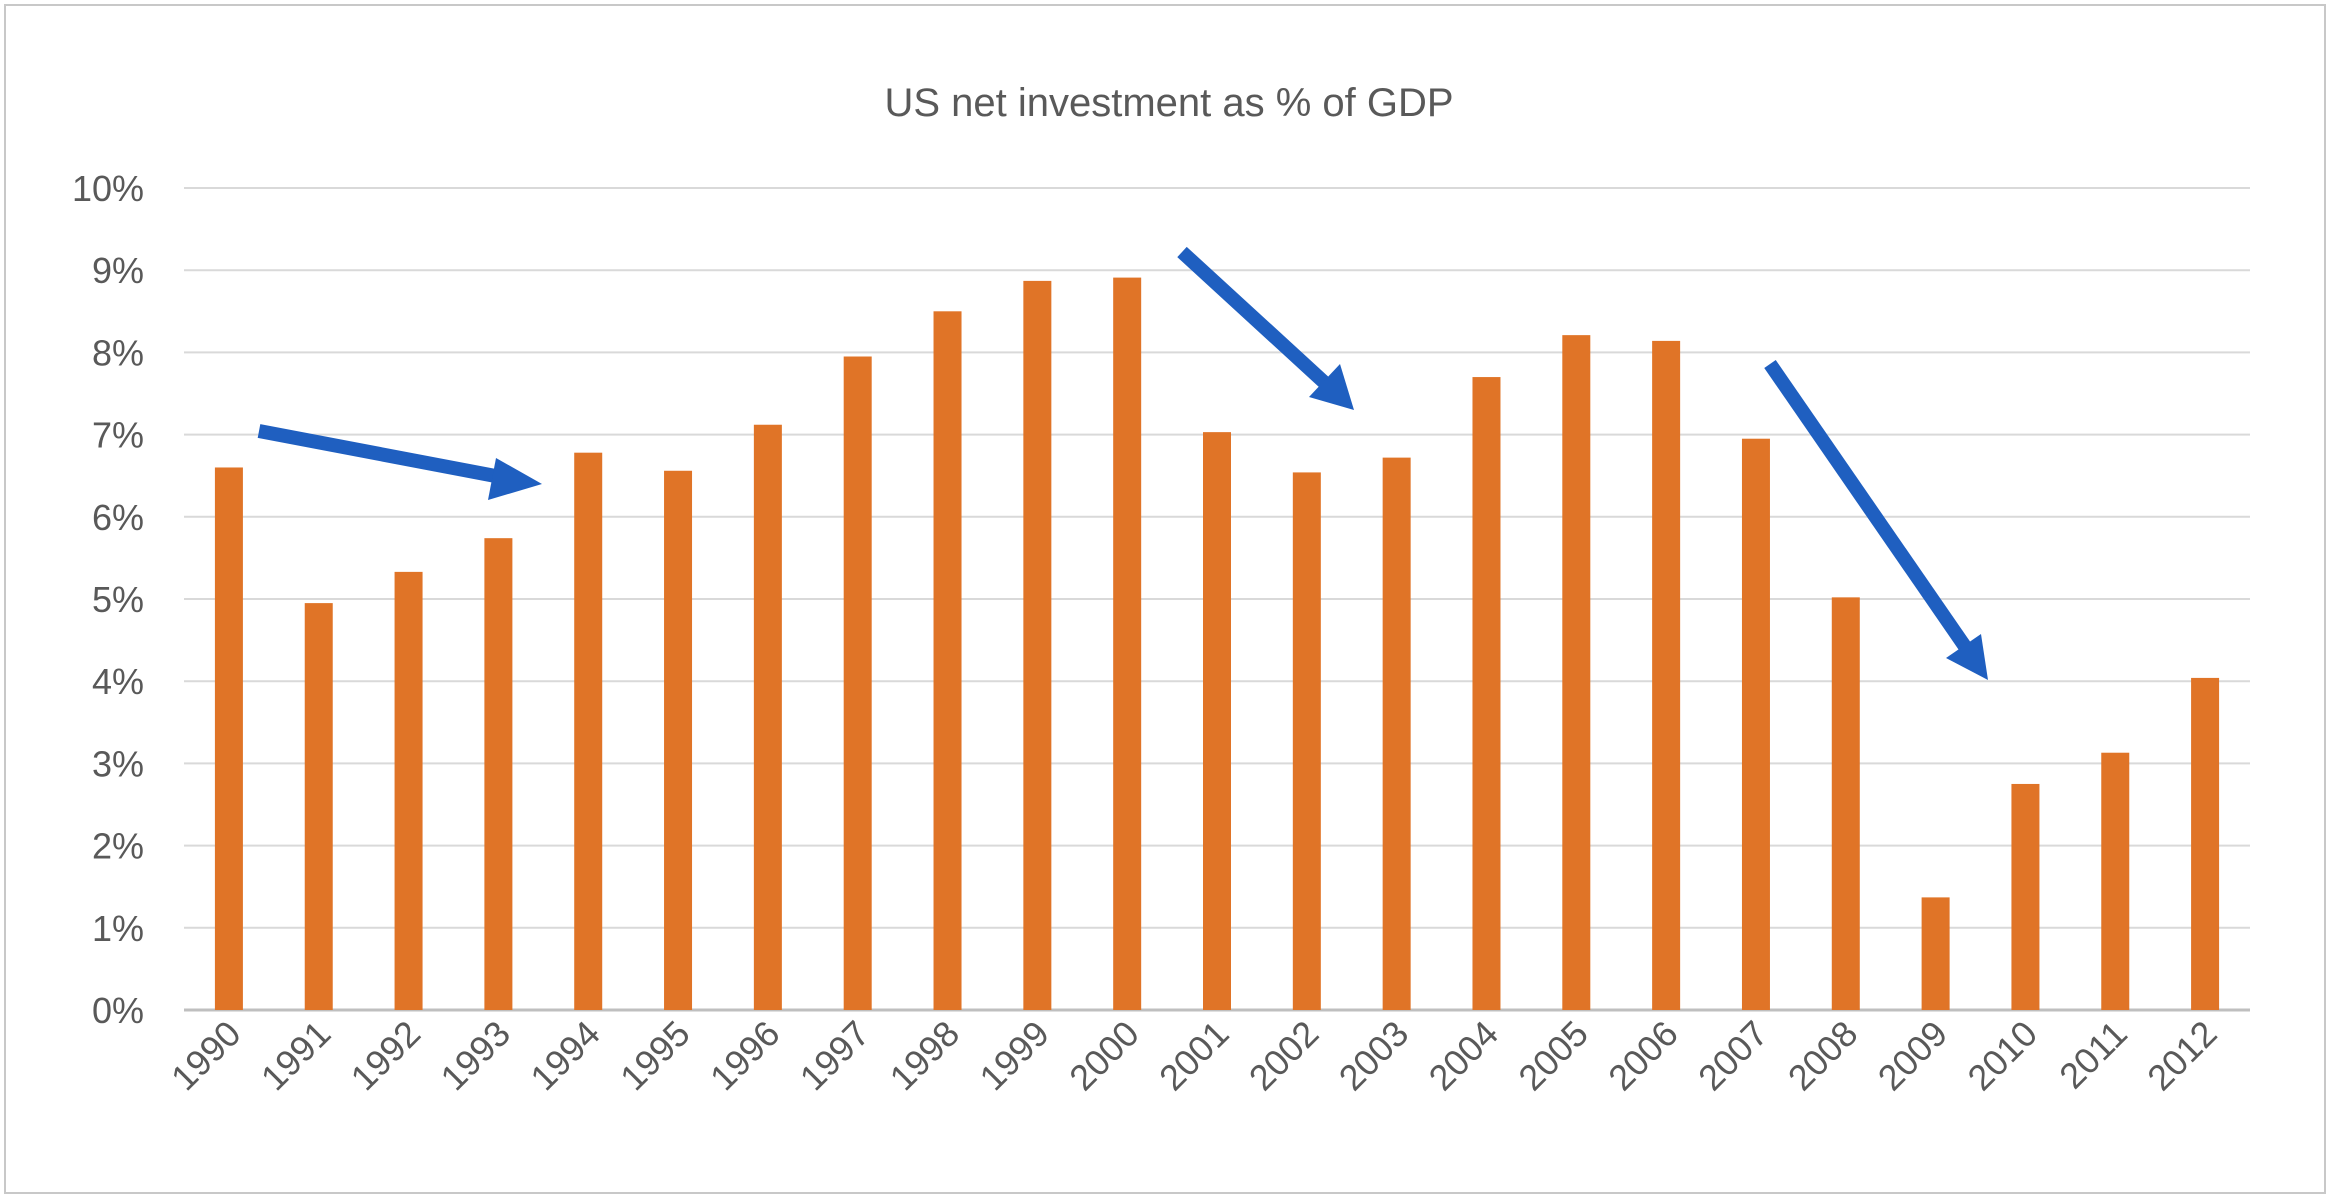  Describe the element at coordinates (118, 928) in the screenshot. I see `y-tick-label: 1%` at that location.